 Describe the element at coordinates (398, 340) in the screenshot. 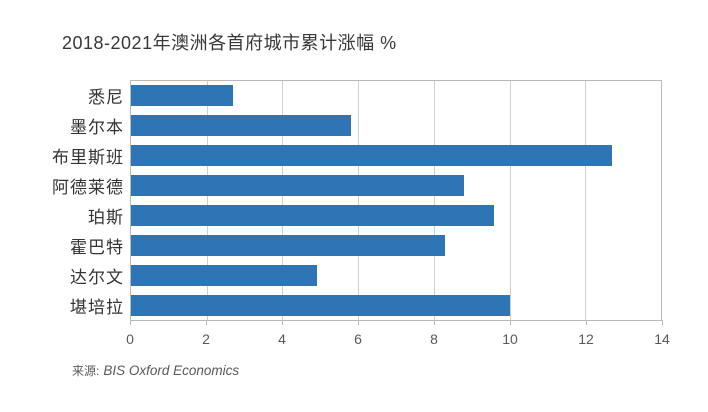

I see `x-axis: 0 2 4 6 8 10 12 14` at that location.